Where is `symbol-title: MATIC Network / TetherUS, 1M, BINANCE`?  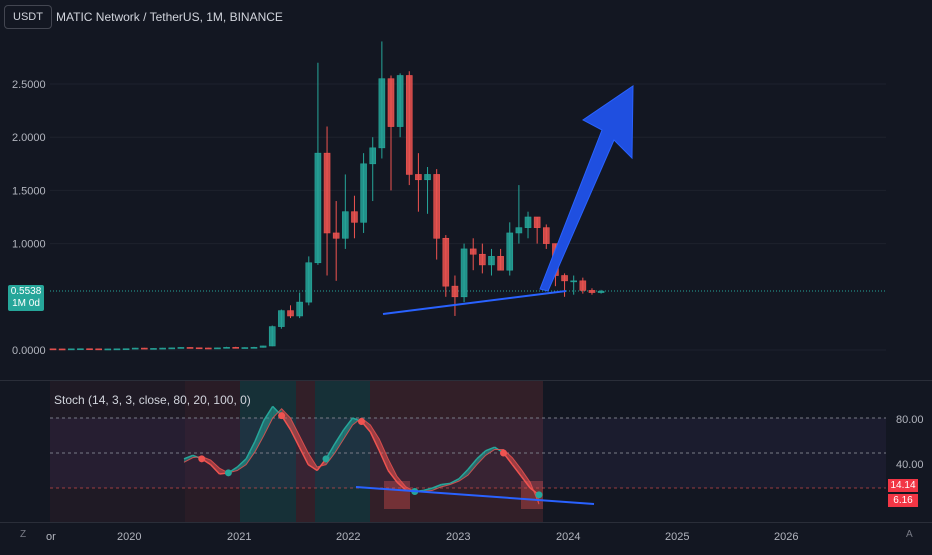 symbol-title: MATIC Network / TetherUS, 1M, BINANCE is located at coordinates (169, 17).